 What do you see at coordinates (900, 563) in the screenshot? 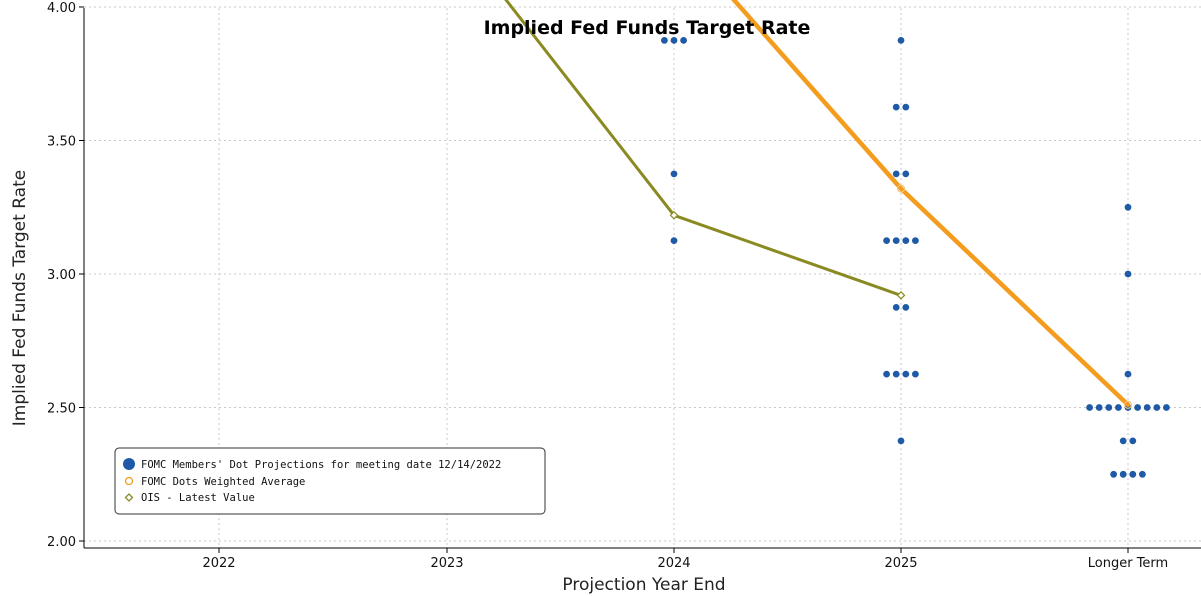
I see `x-tick-label: 2025` at bounding box center [900, 563].